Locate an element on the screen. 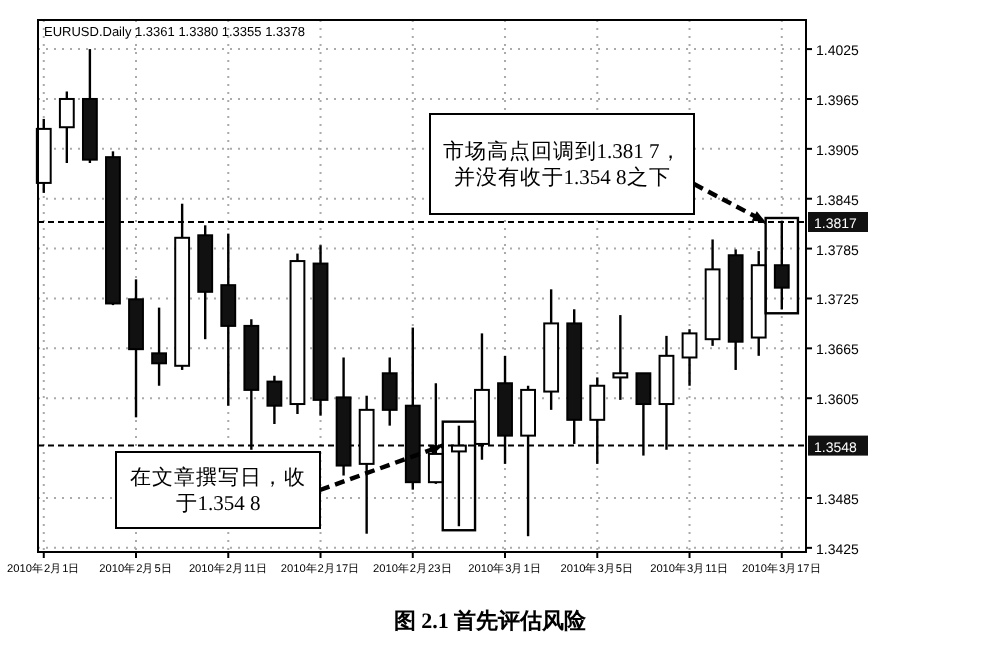  text: 图 2.1 首先评估风险 is located at coordinates (491, 621).